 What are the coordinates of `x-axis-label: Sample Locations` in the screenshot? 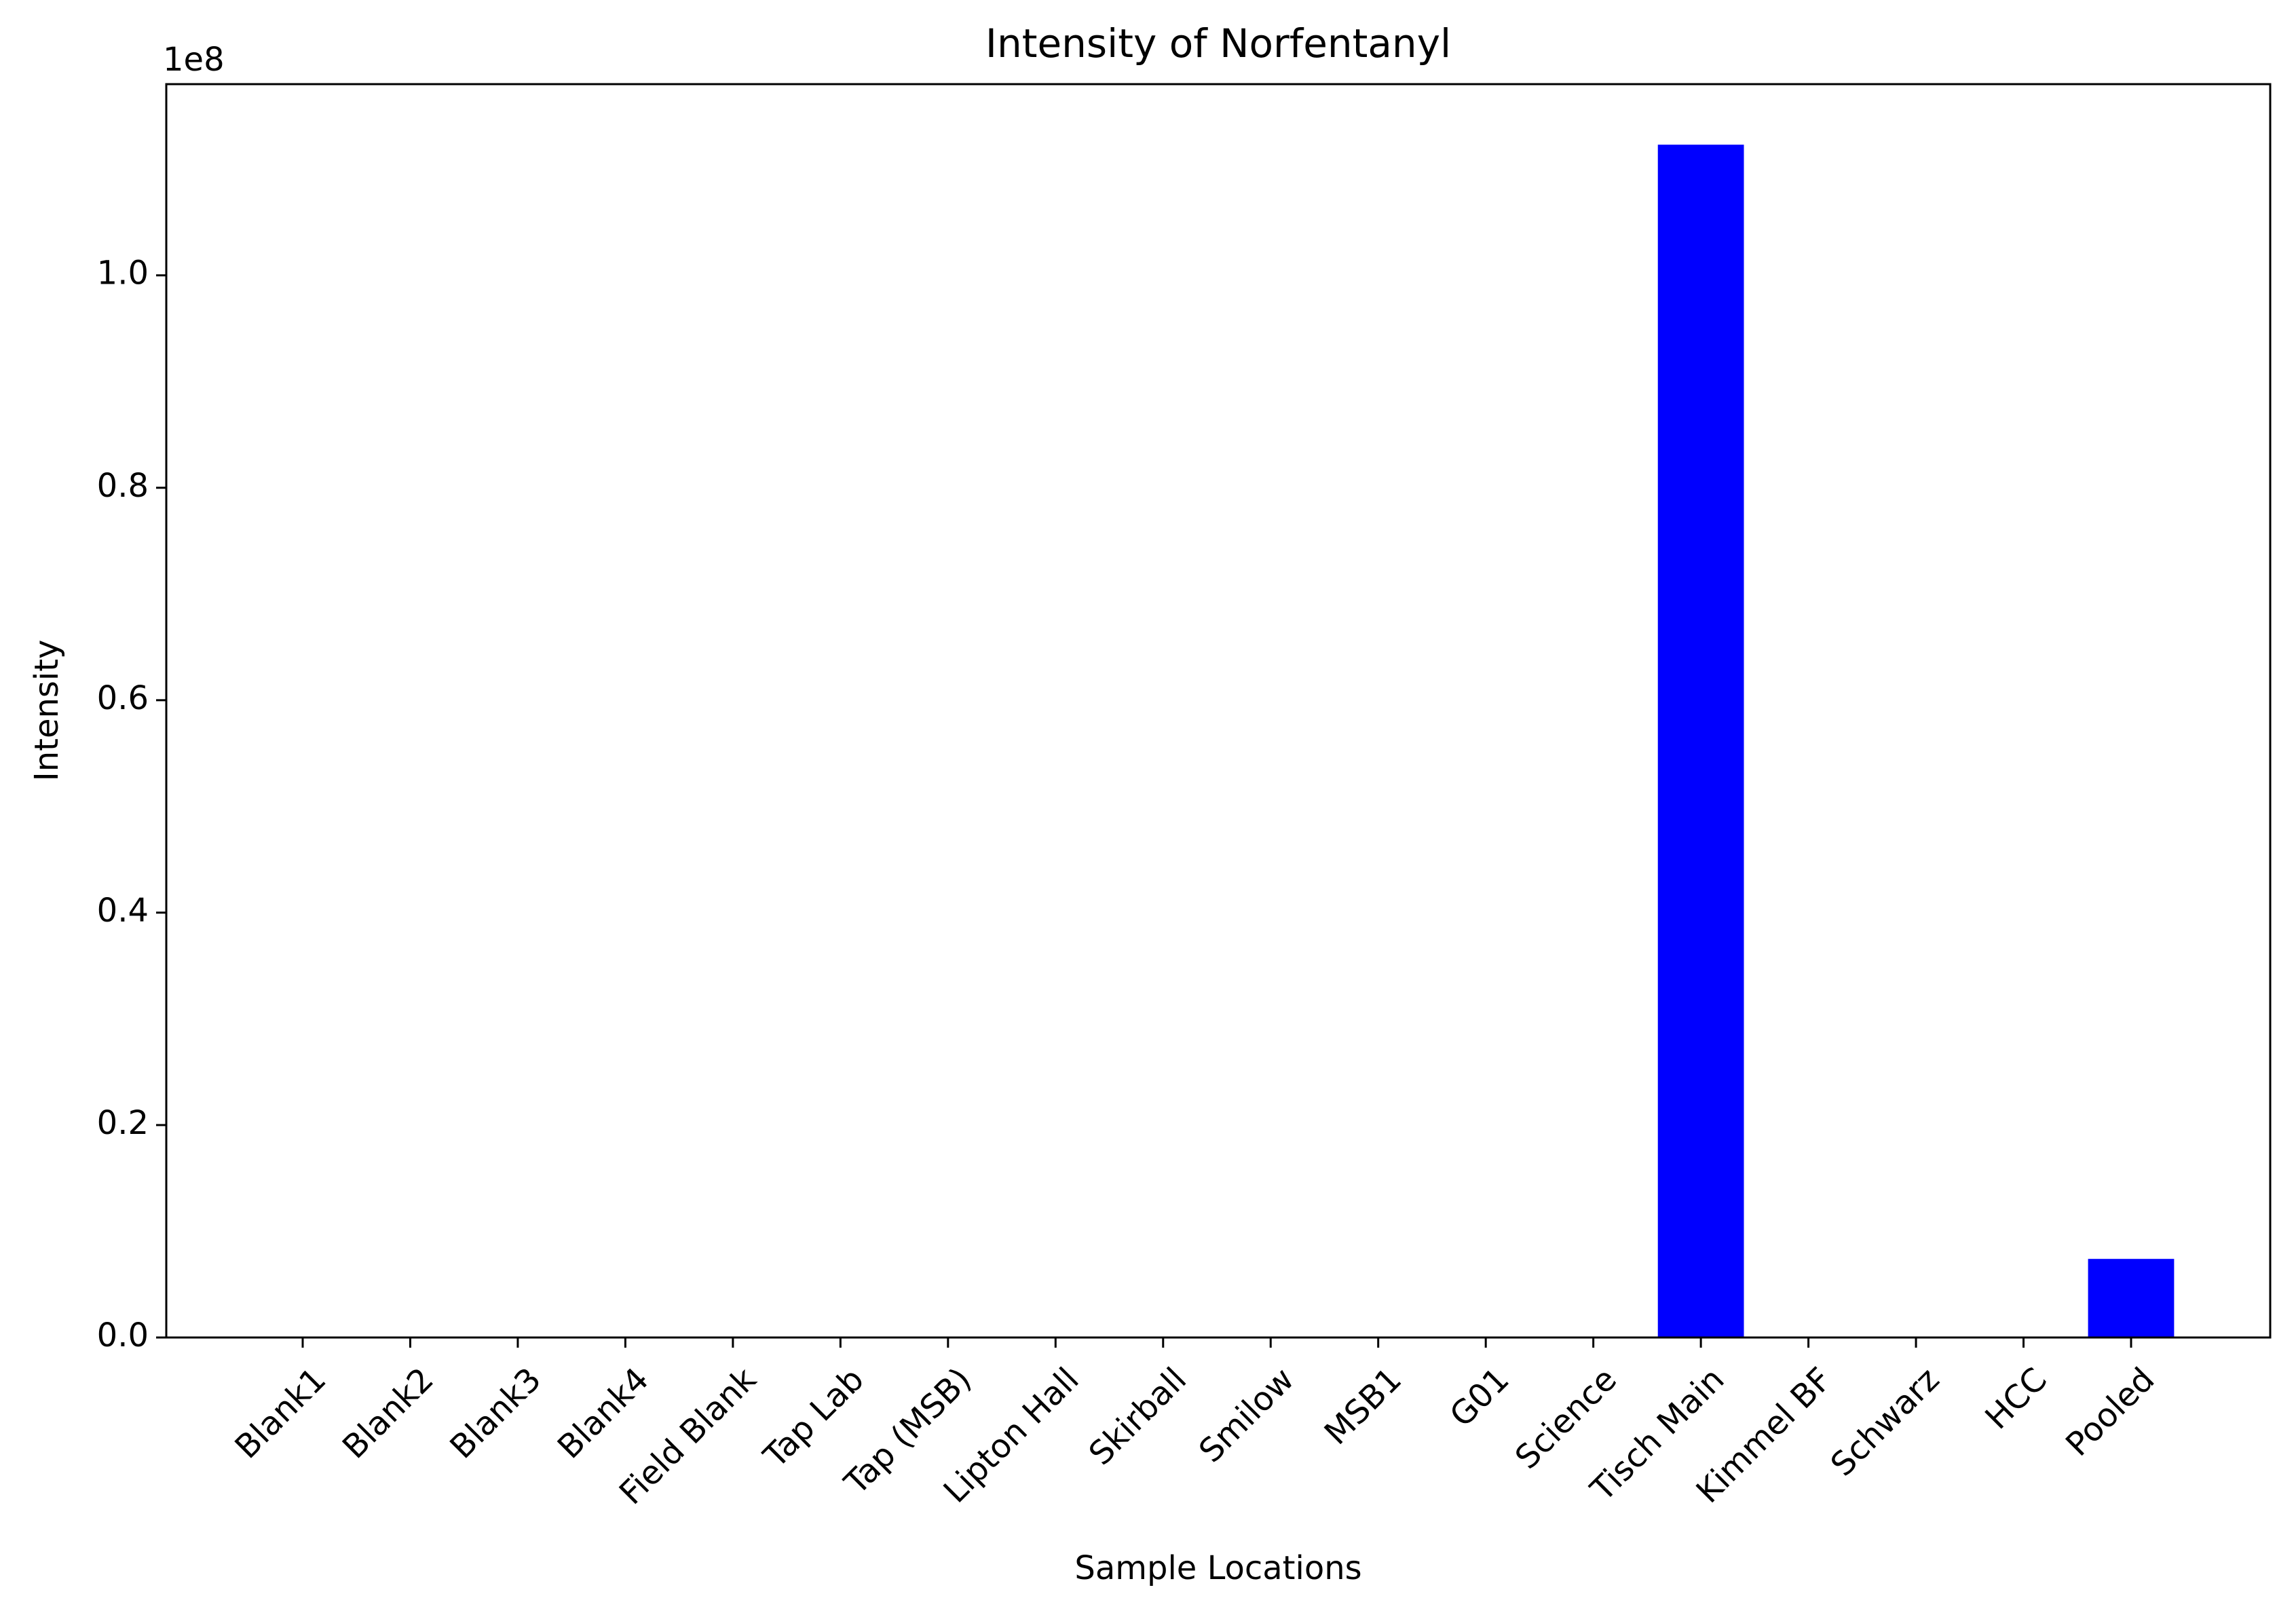 It's located at (1217, 1568).